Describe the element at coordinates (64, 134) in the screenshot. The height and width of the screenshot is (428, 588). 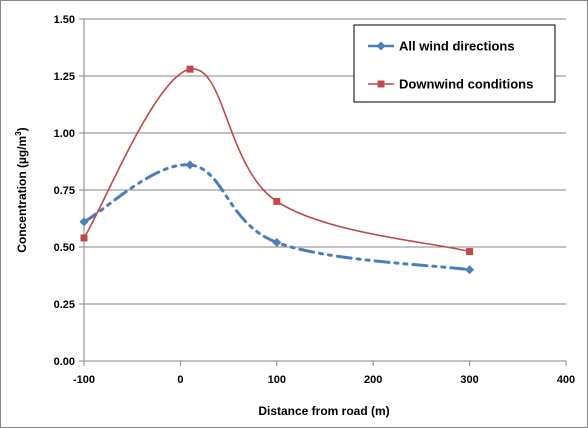
I see `y-tick-label: 1.00` at that location.